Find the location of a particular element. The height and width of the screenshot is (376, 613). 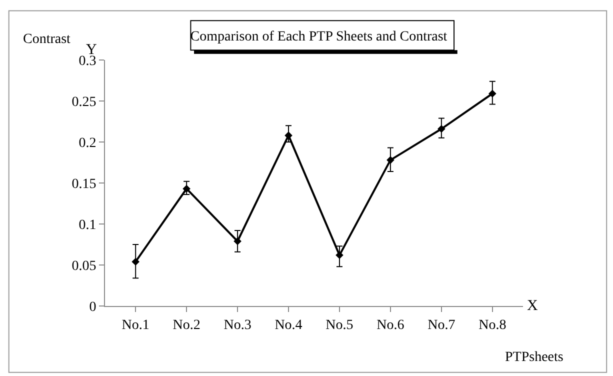

x-axis-title: PTPsheets is located at coordinates (534, 357).